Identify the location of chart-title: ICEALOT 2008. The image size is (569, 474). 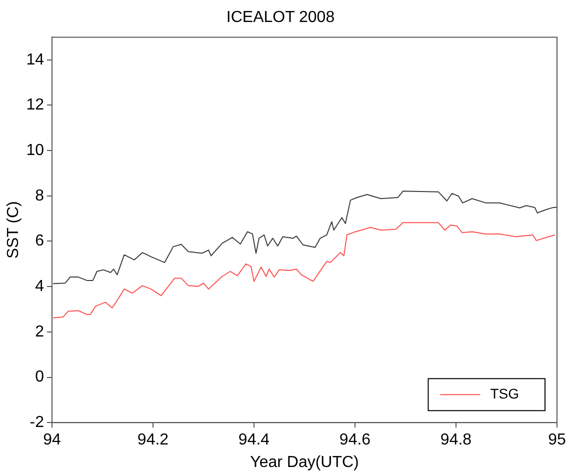
(280, 17).